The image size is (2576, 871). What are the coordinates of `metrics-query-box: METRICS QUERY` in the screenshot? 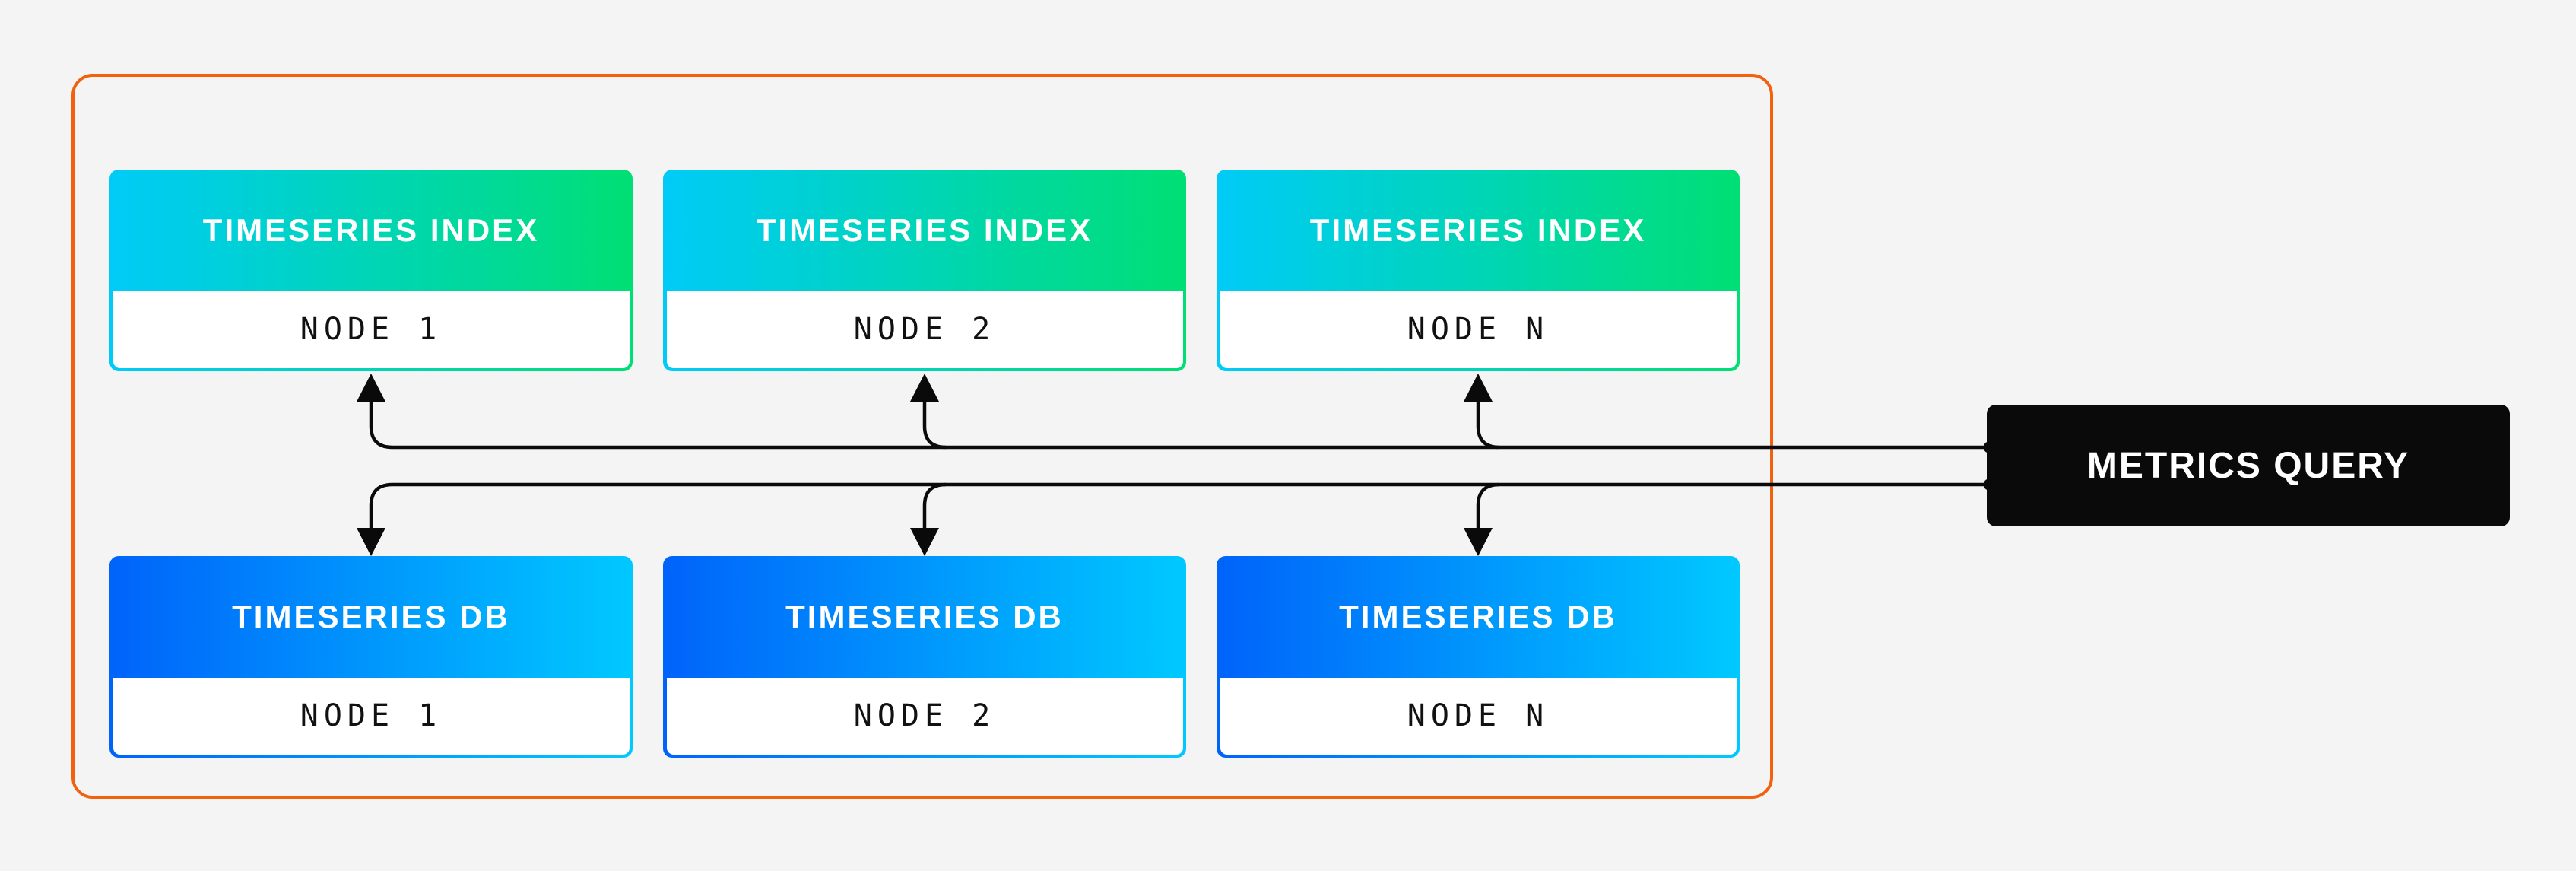 It's located at (2249, 466).